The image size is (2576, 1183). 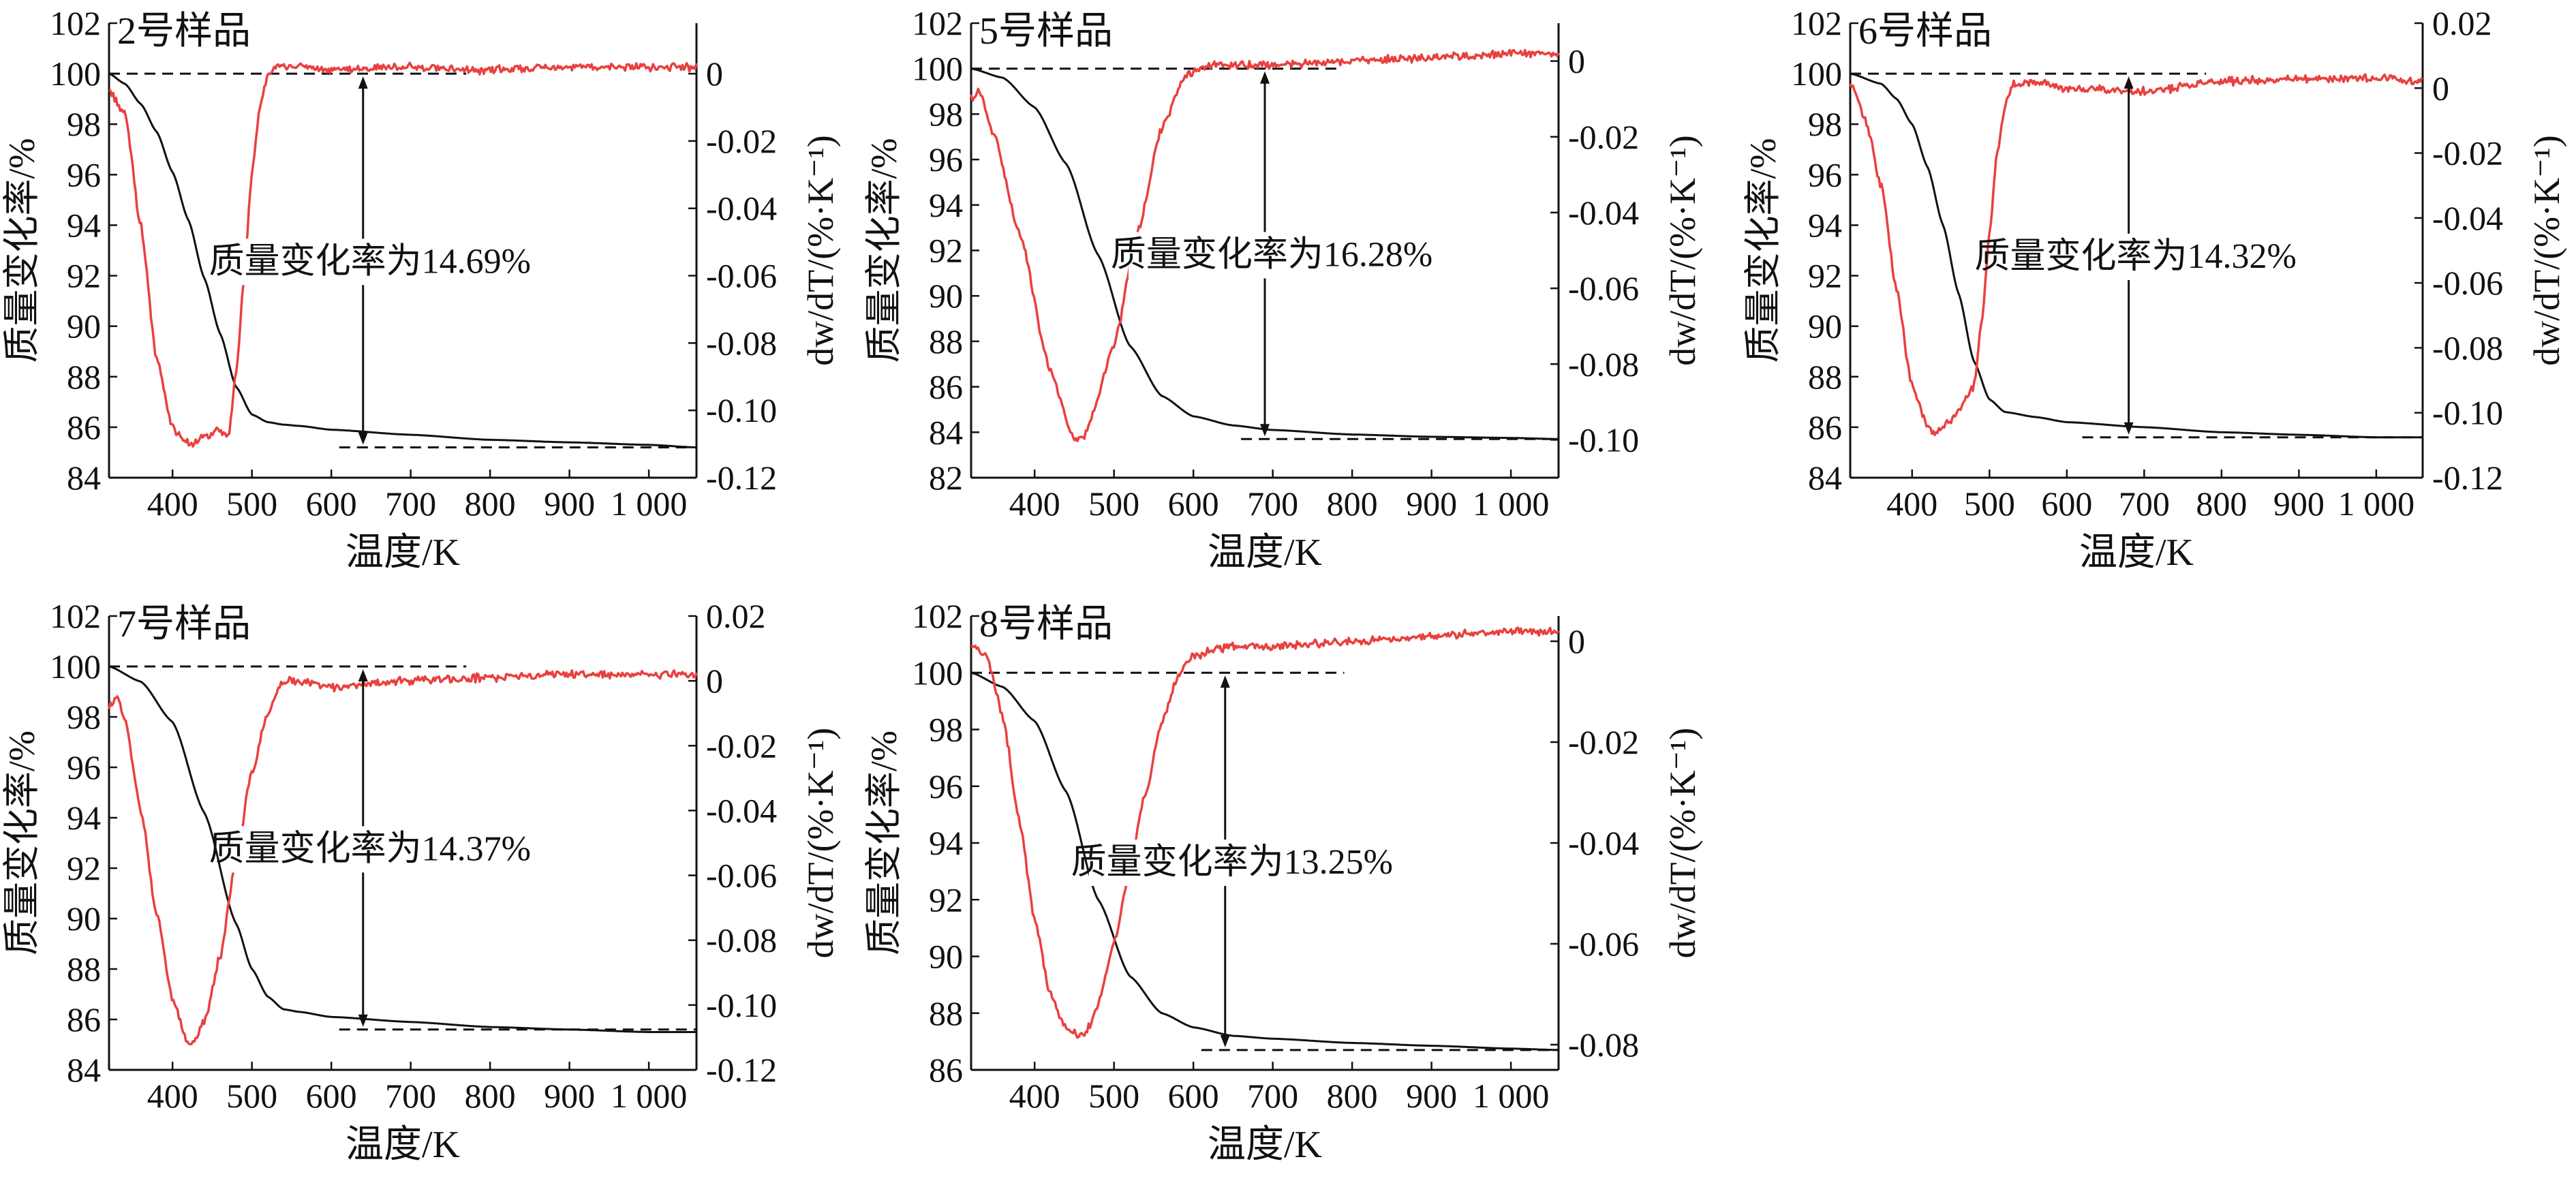 What do you see at coordinates (741, 1070) in the screenshot?
I see `right-y-tick-label: -0.12` at bounding box center [741, 1070].